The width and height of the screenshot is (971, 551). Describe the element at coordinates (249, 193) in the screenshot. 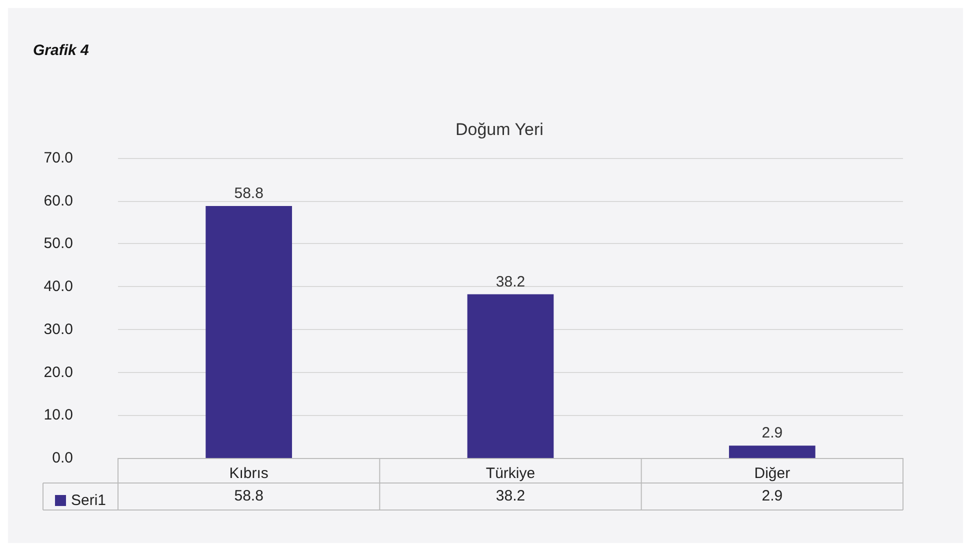

I see `annotation: 58.8` at that location.